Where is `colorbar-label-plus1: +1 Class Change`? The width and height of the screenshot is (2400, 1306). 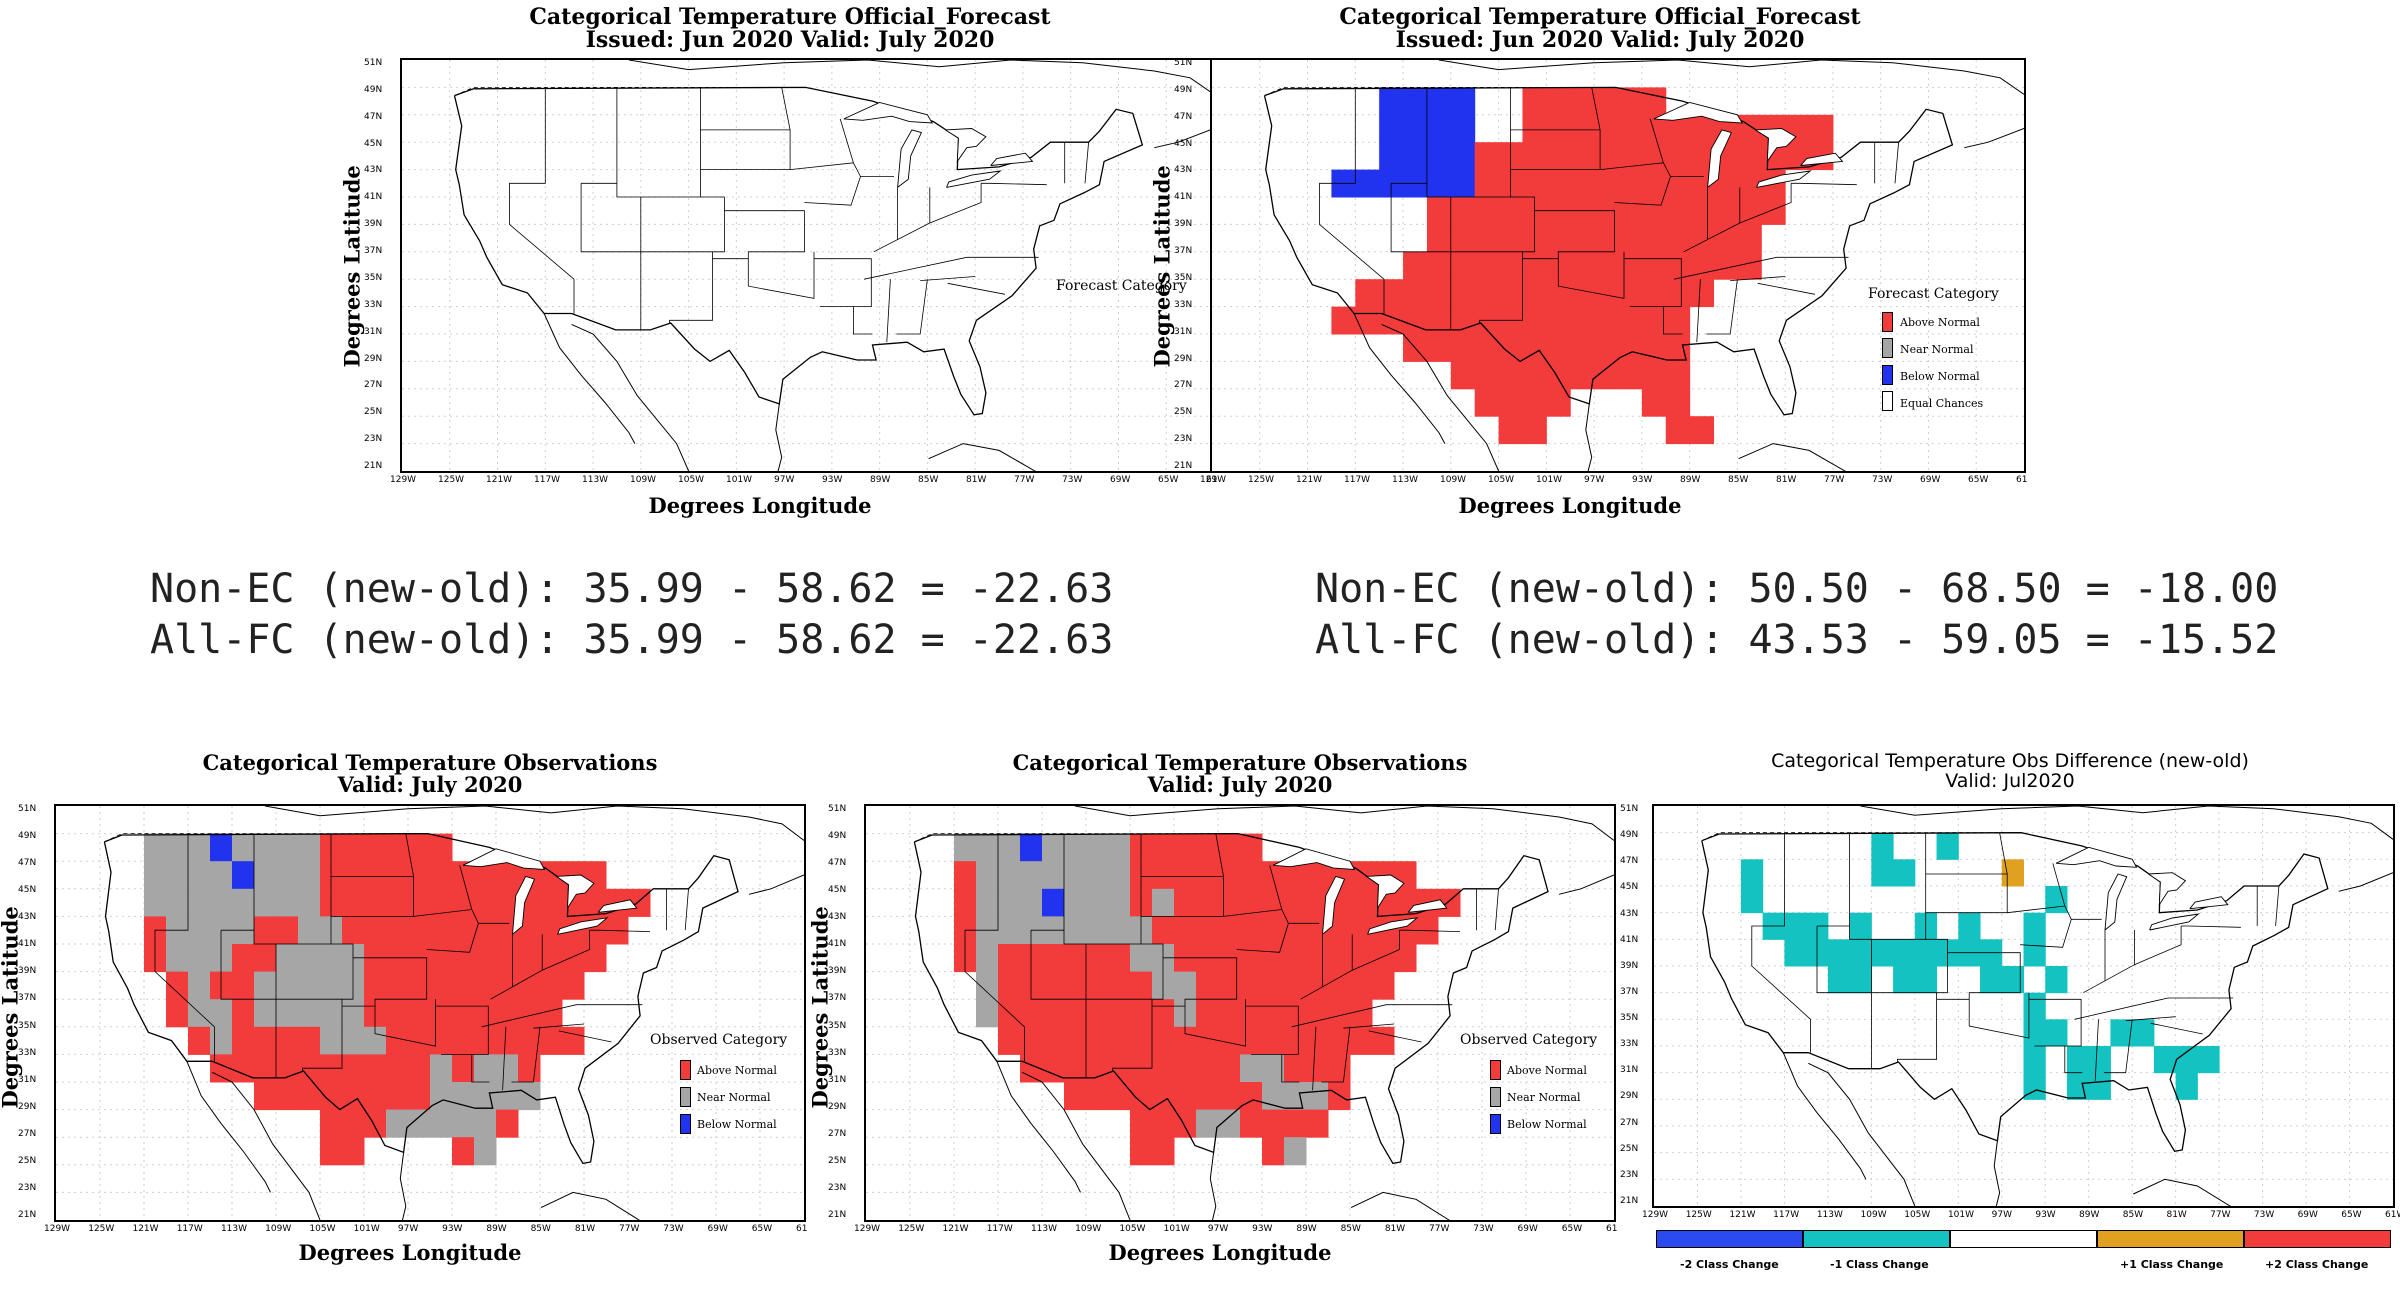 colorbar-label-plus1: +1 Class Change is located at coordinates (2172, 1264).